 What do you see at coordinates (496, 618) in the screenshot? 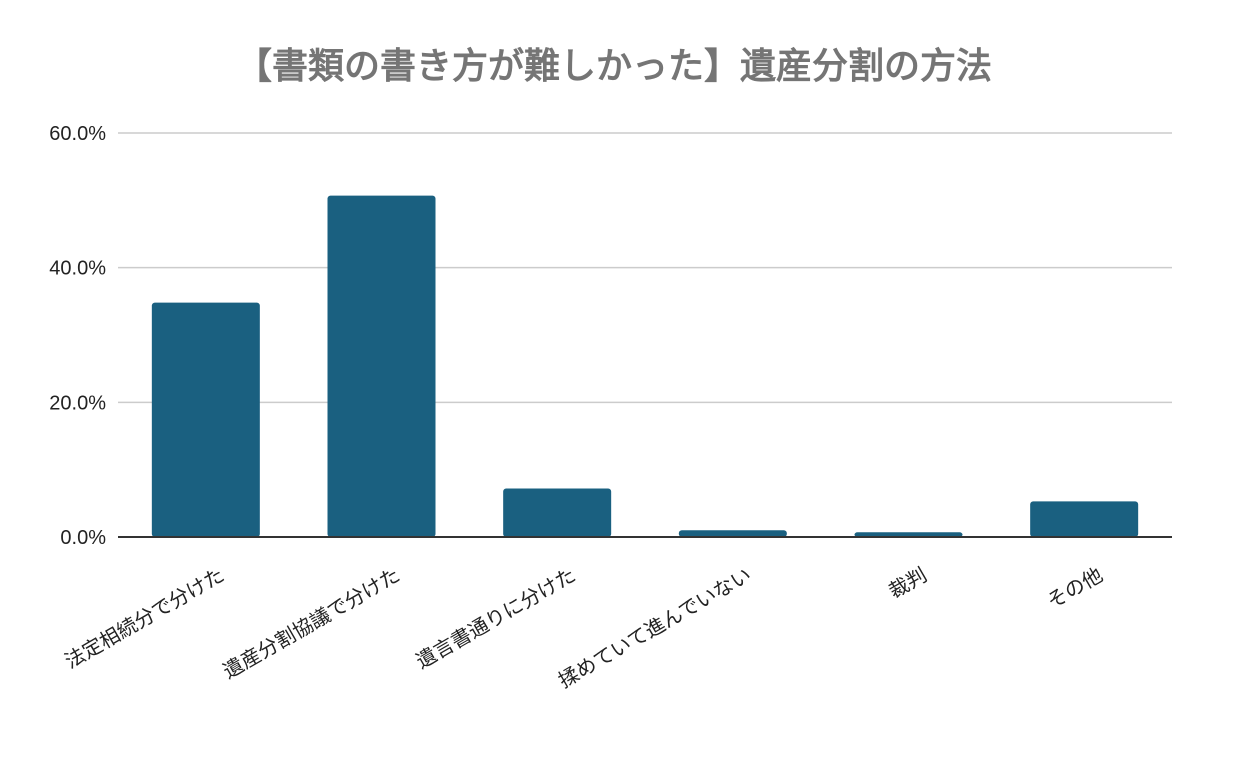
I see `x-category-label: 遺言書通りに分けた` at bounding box center [496, 618].